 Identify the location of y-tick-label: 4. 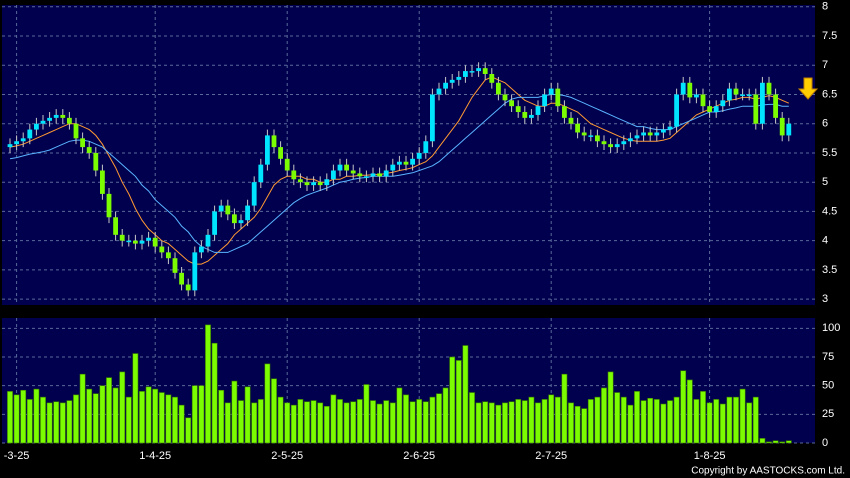
(825, 241).